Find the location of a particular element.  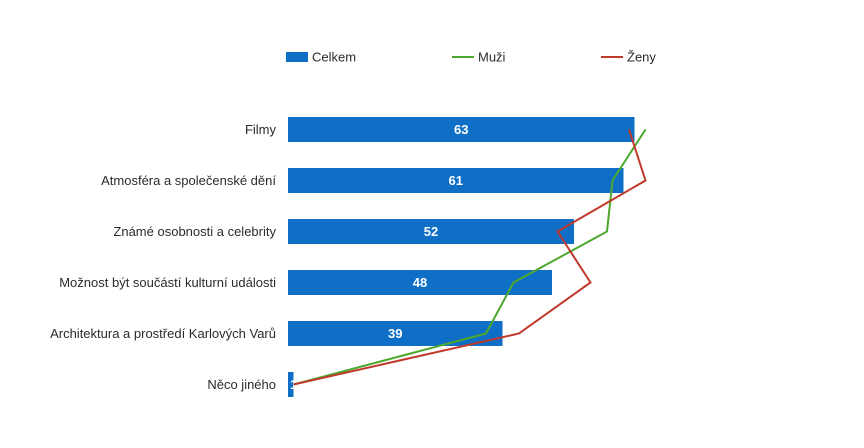

legend-label: Ženy is located at coordinates (641, 57).